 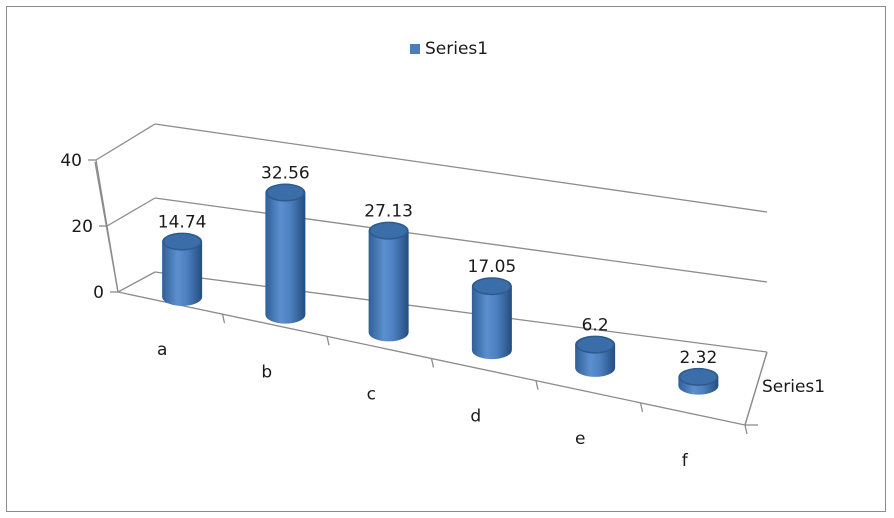 I want to click on x-tick-label: f, so click(x=685, y=461).